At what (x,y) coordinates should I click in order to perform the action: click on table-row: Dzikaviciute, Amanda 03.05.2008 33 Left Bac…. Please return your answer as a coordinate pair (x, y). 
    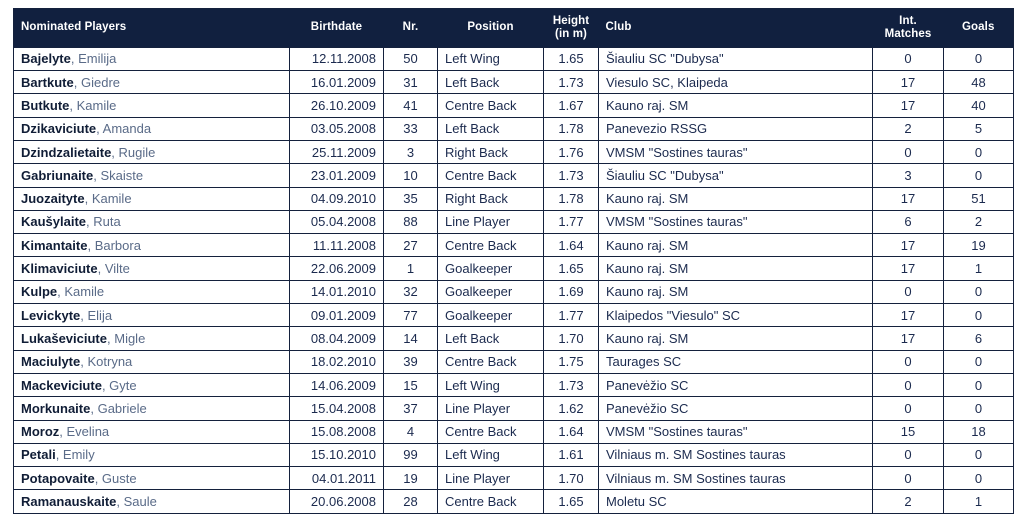
    Looking at the image, I should click on (513, 128).